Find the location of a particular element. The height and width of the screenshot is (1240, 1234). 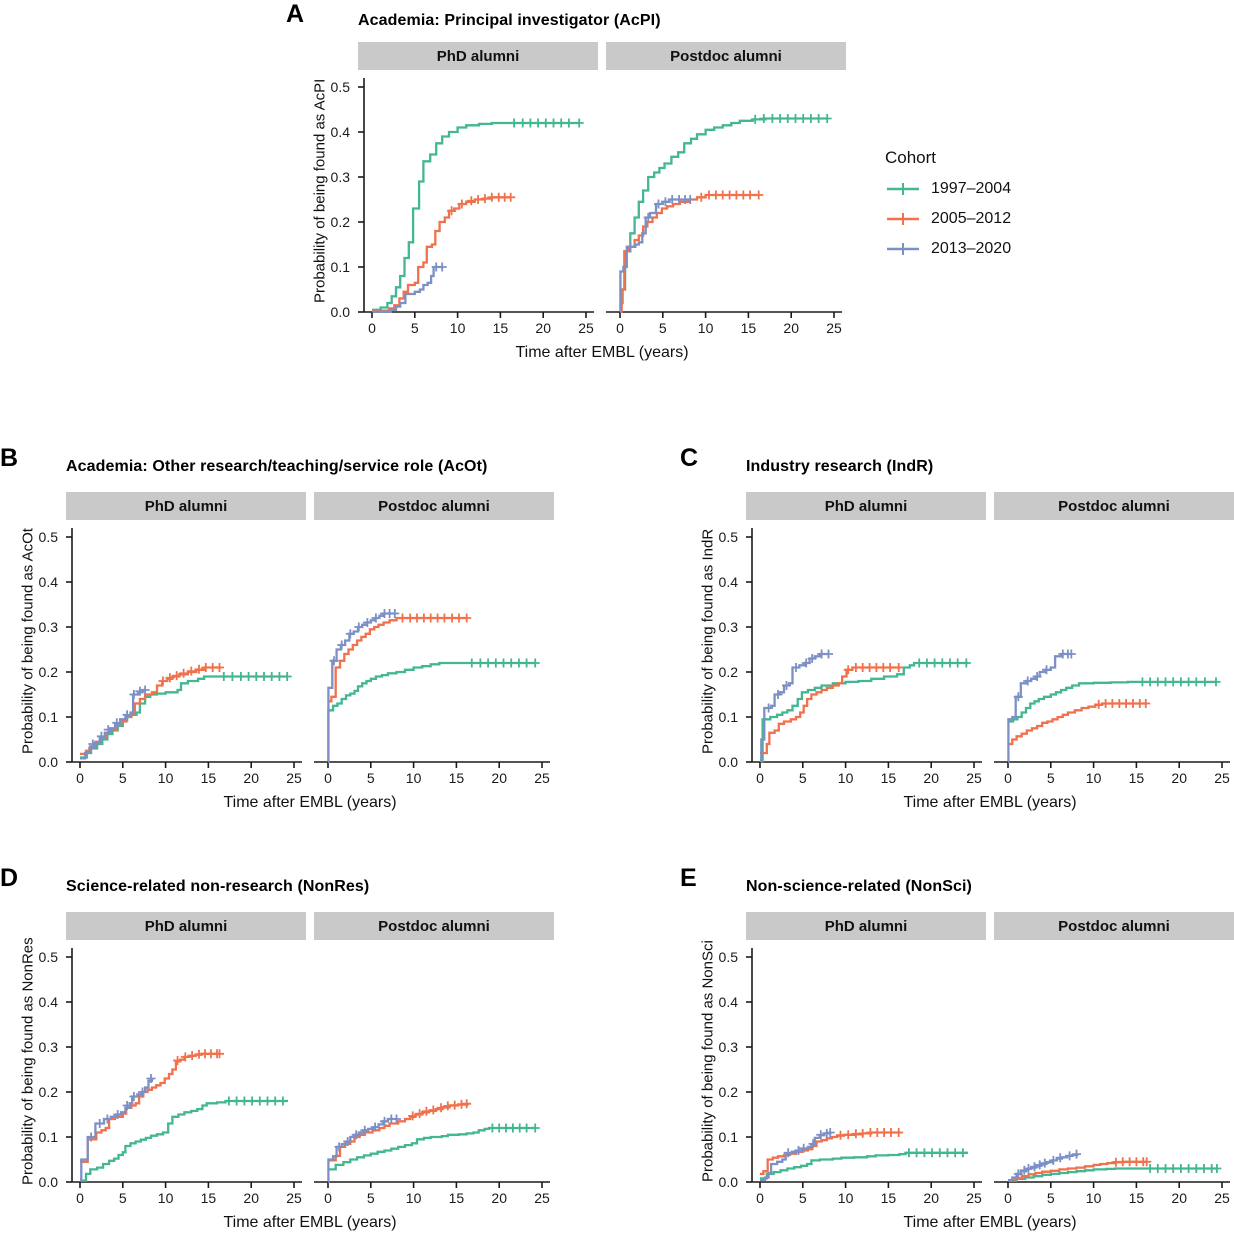

panel-letter-E: E is located at coordinates (688, 878).